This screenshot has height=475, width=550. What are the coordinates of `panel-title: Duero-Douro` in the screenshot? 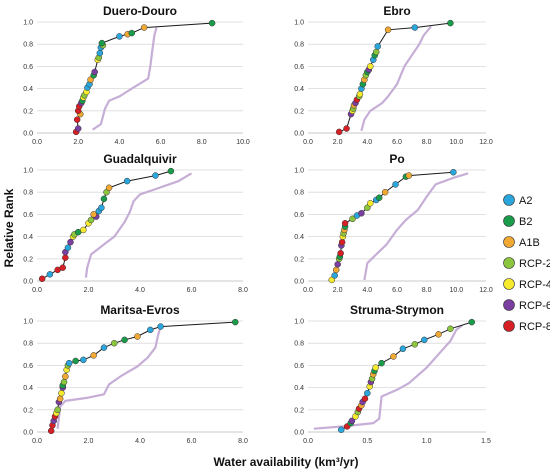 It's located at (140, 11).